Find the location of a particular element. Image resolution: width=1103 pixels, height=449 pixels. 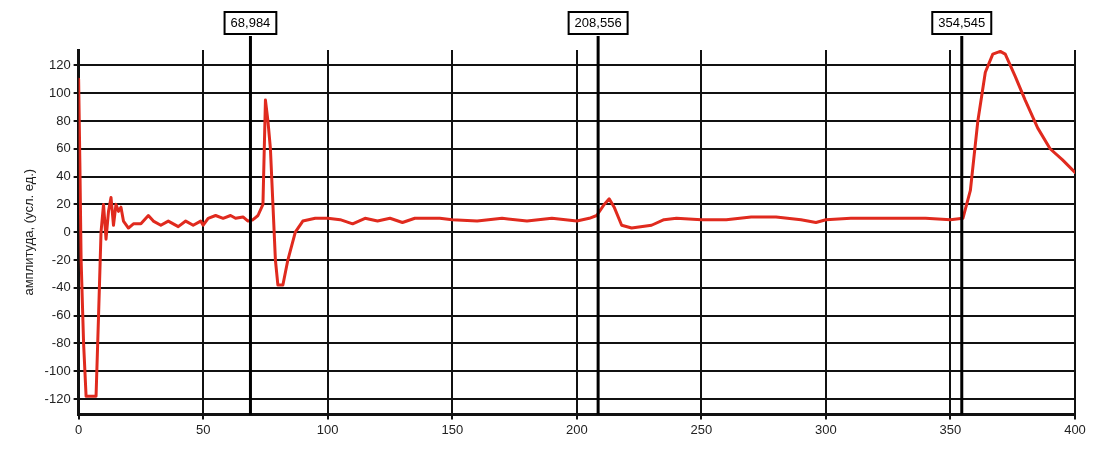

x-tick-label: 350 is located at coordinates (950, 429).